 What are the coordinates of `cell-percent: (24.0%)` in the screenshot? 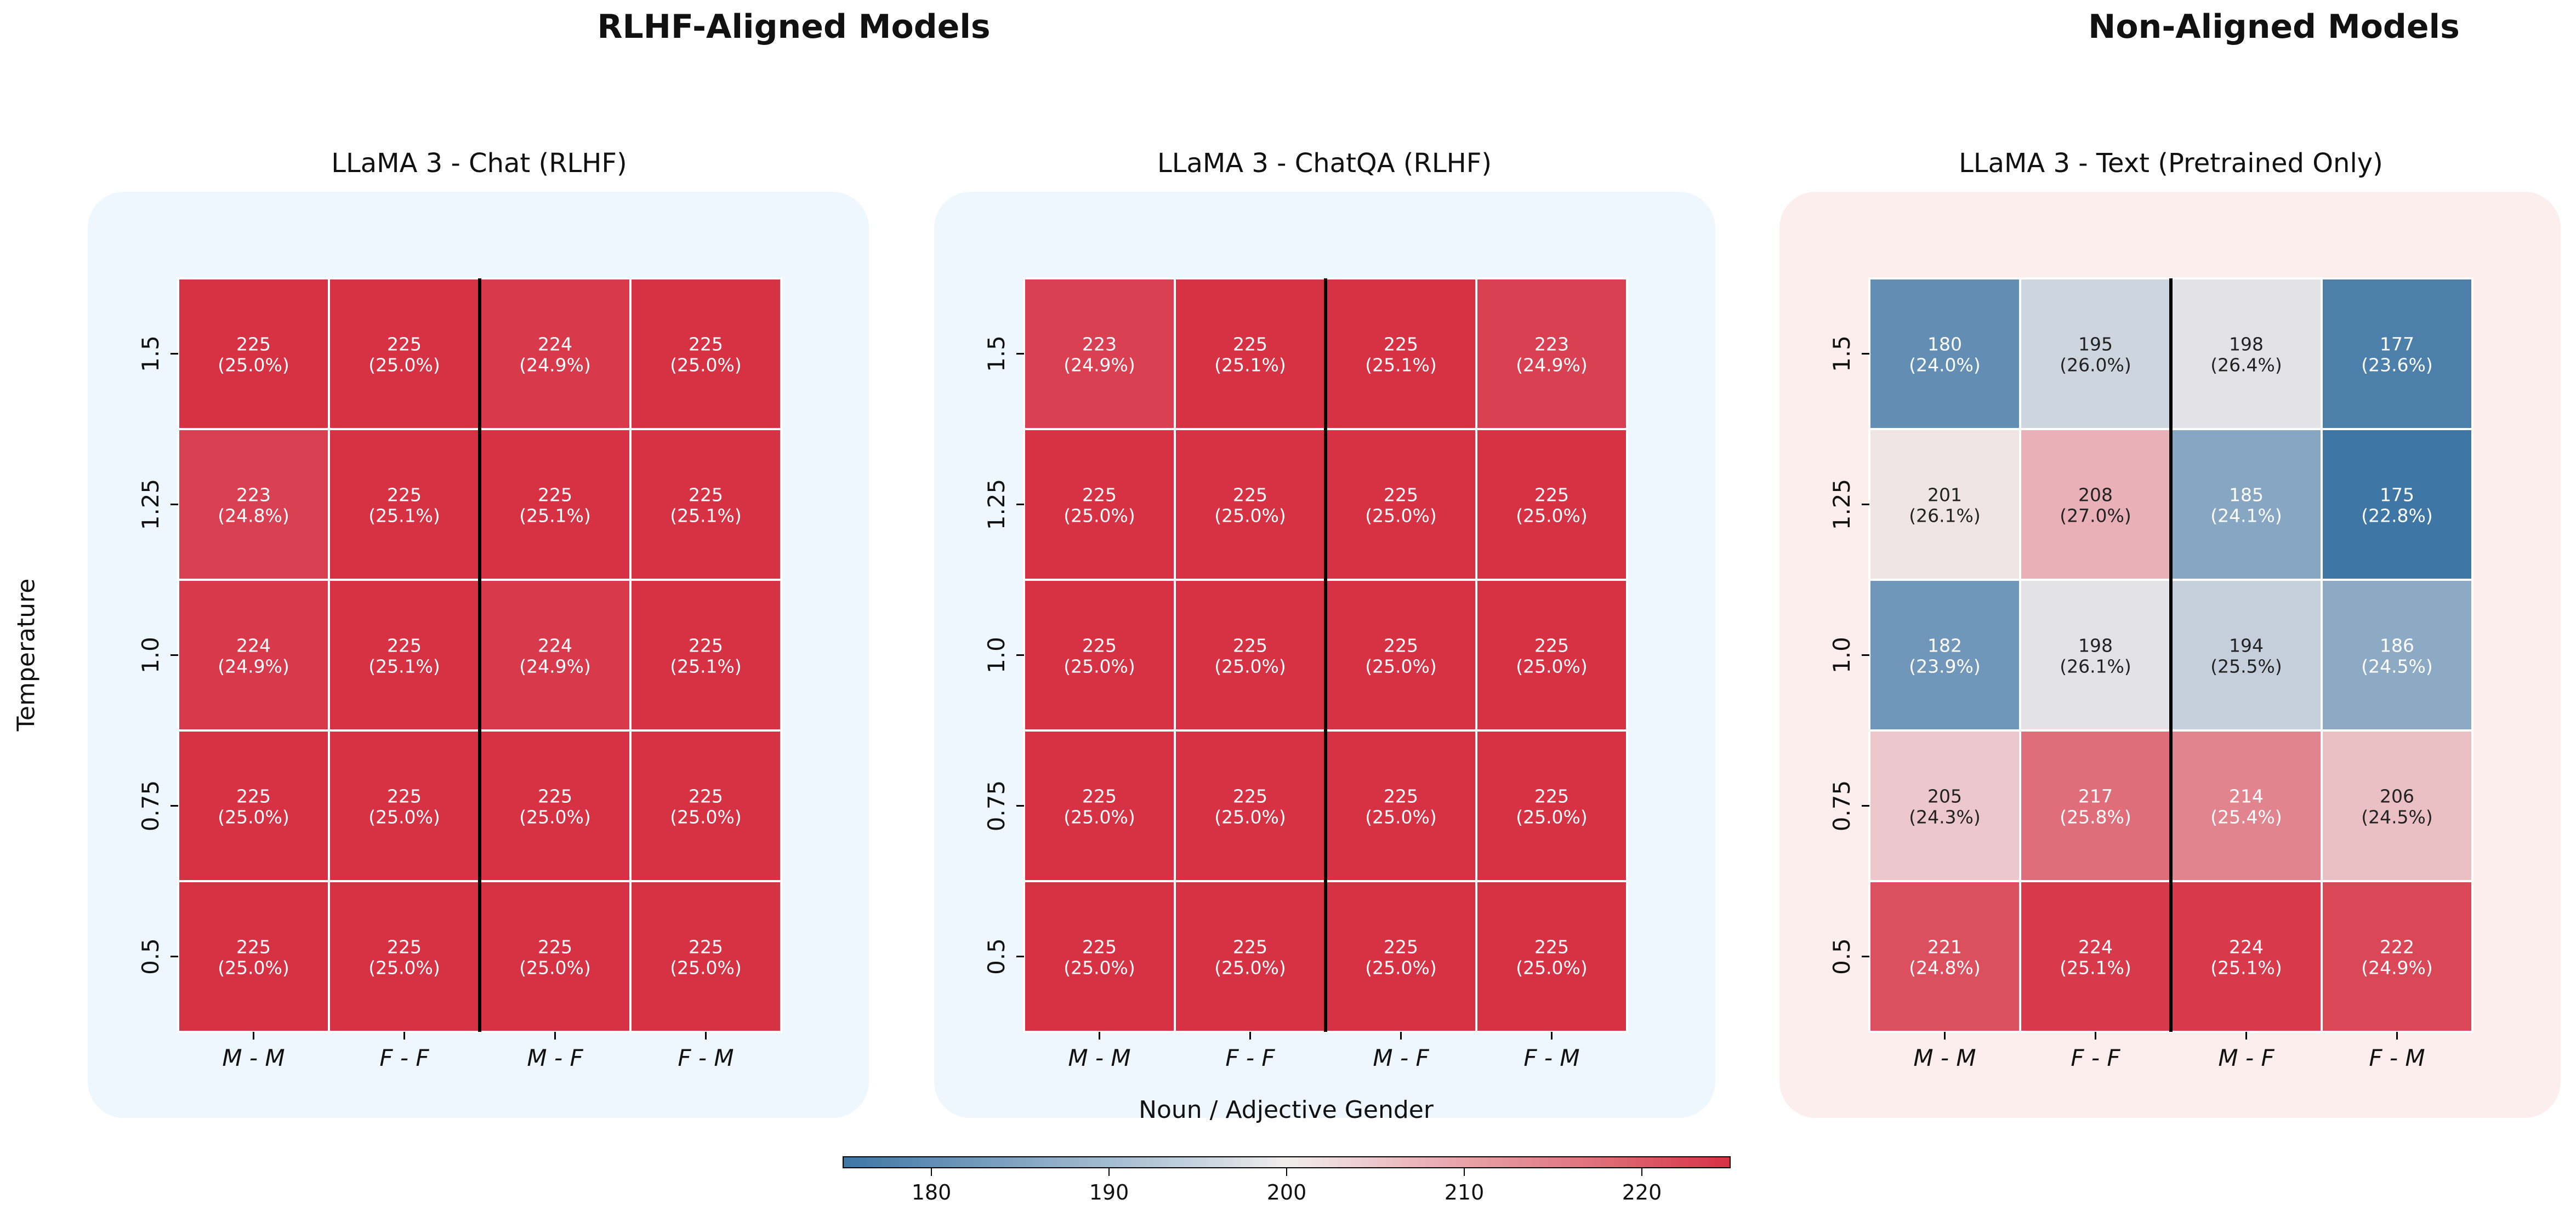 It's located at (1945, 365).